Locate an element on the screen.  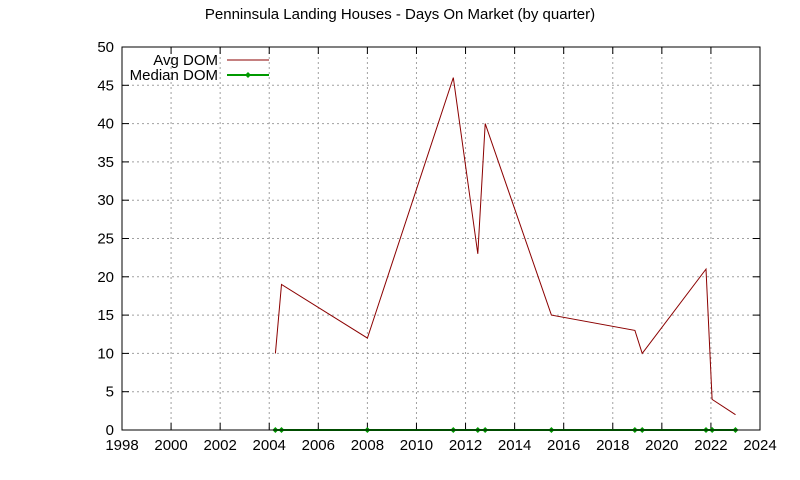
x-tick-label: 2014 is located at coordinates (514, 445).